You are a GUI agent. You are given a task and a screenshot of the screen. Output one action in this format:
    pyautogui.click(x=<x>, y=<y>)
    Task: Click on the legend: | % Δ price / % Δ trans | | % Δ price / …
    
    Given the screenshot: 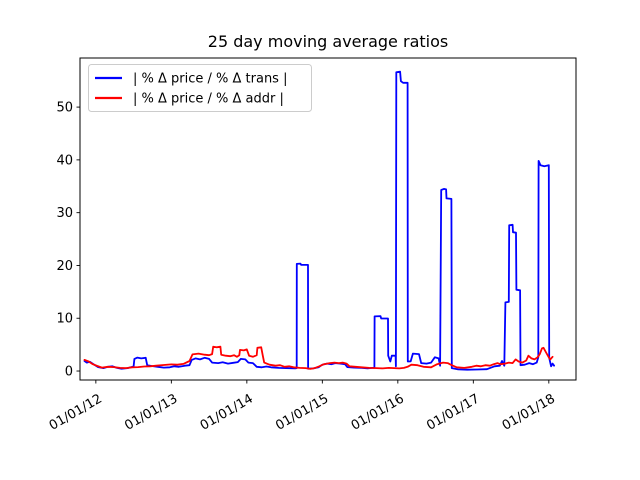 What is the action you would take?
    pyautogui.click(x=200, y=88)
    